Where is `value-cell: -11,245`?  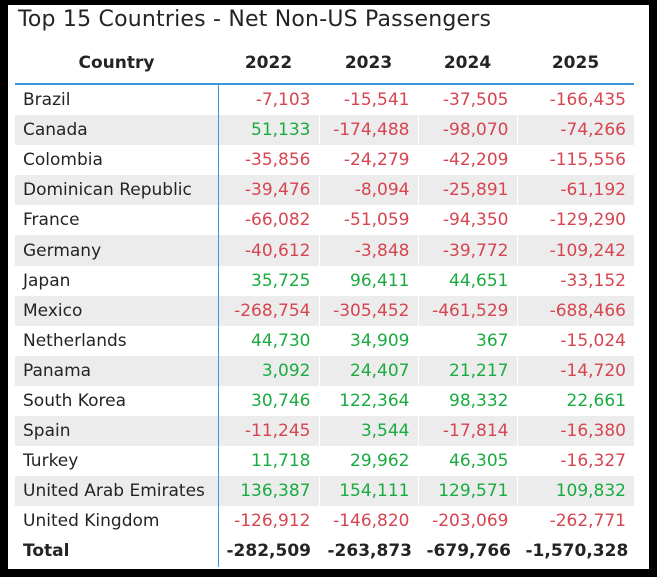 value-cell: -11,245 is located at coordinates (268, 431).